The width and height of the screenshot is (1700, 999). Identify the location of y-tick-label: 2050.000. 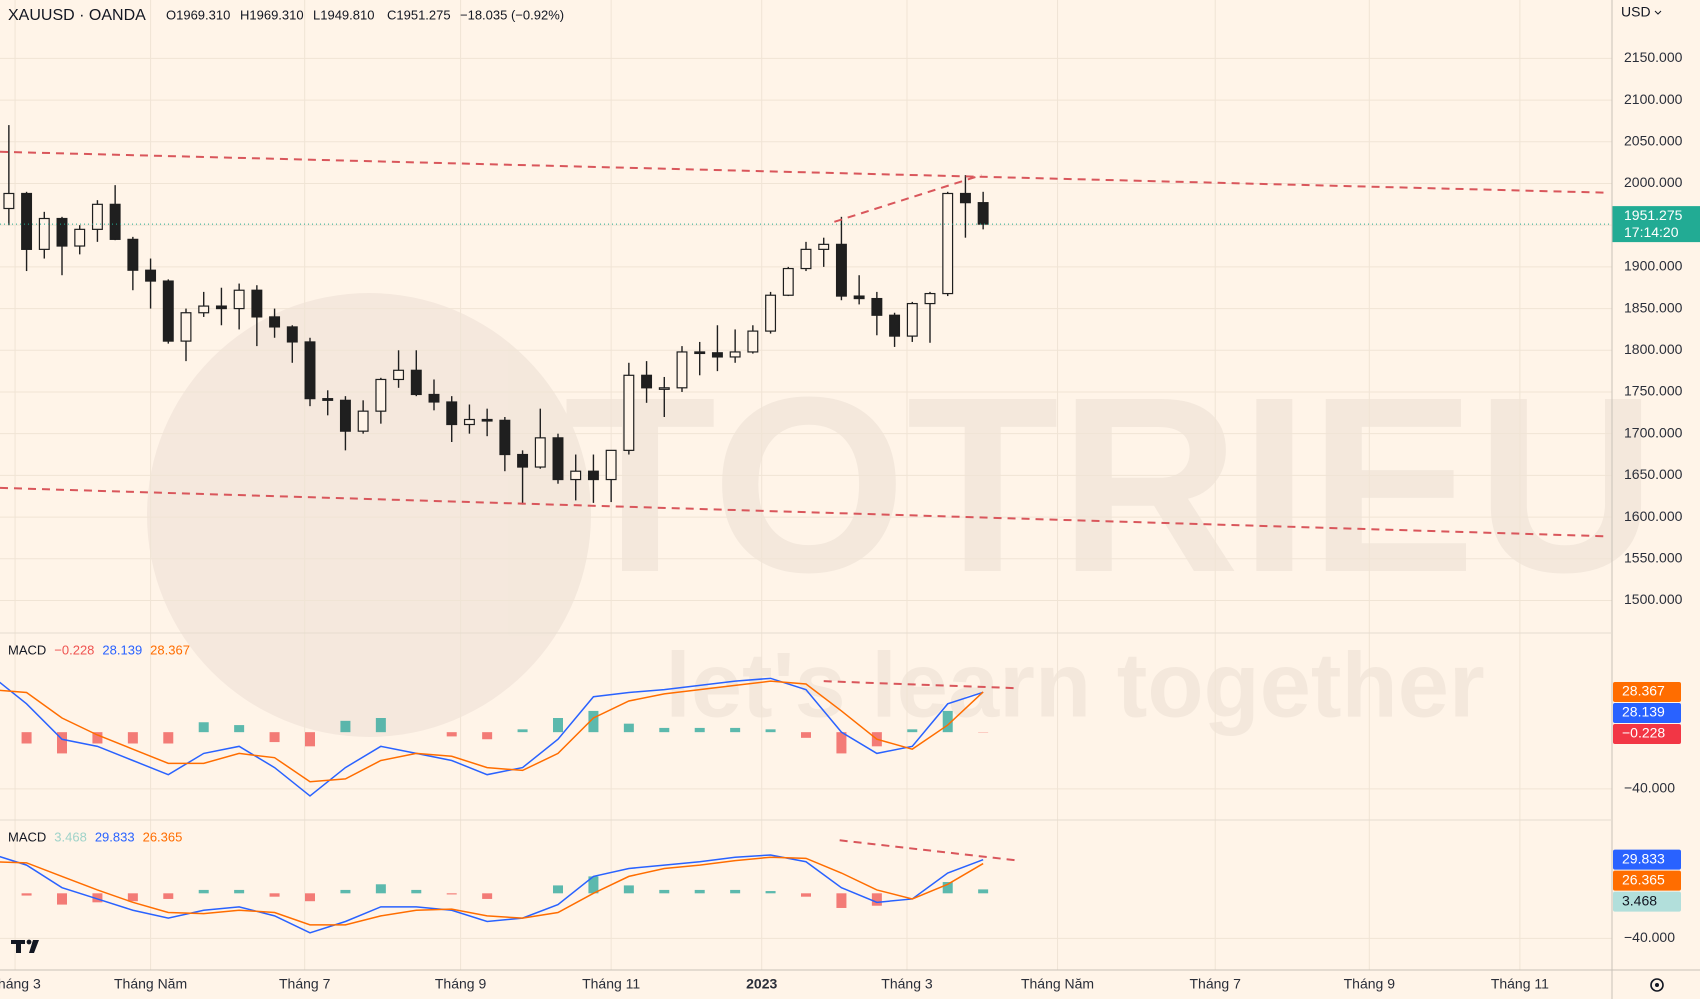
(1653, 140).